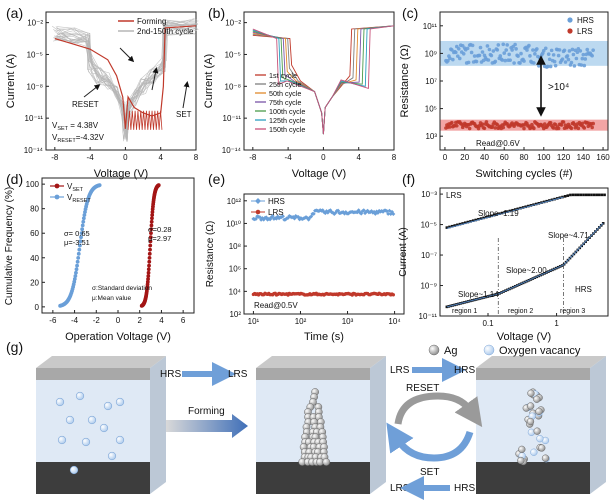 The height and width of the screenshot is (500, 613). I want to click on y-tick-label: 10⁻², so click(35, 23).